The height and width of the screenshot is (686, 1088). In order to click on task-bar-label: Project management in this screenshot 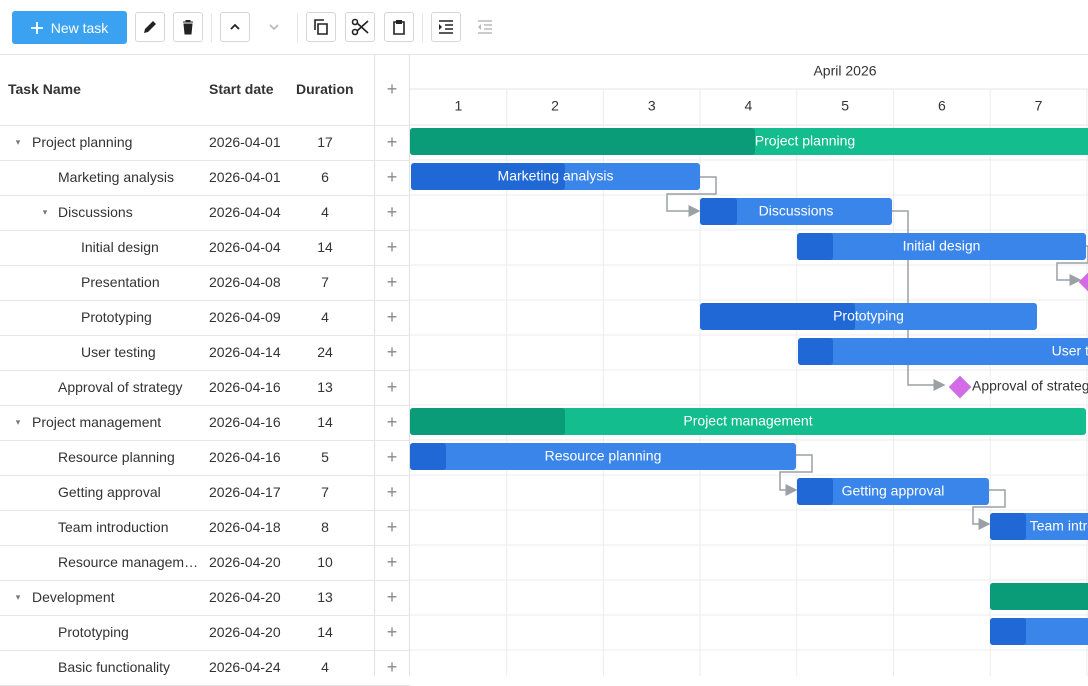, I will do `click(747, 421)`.